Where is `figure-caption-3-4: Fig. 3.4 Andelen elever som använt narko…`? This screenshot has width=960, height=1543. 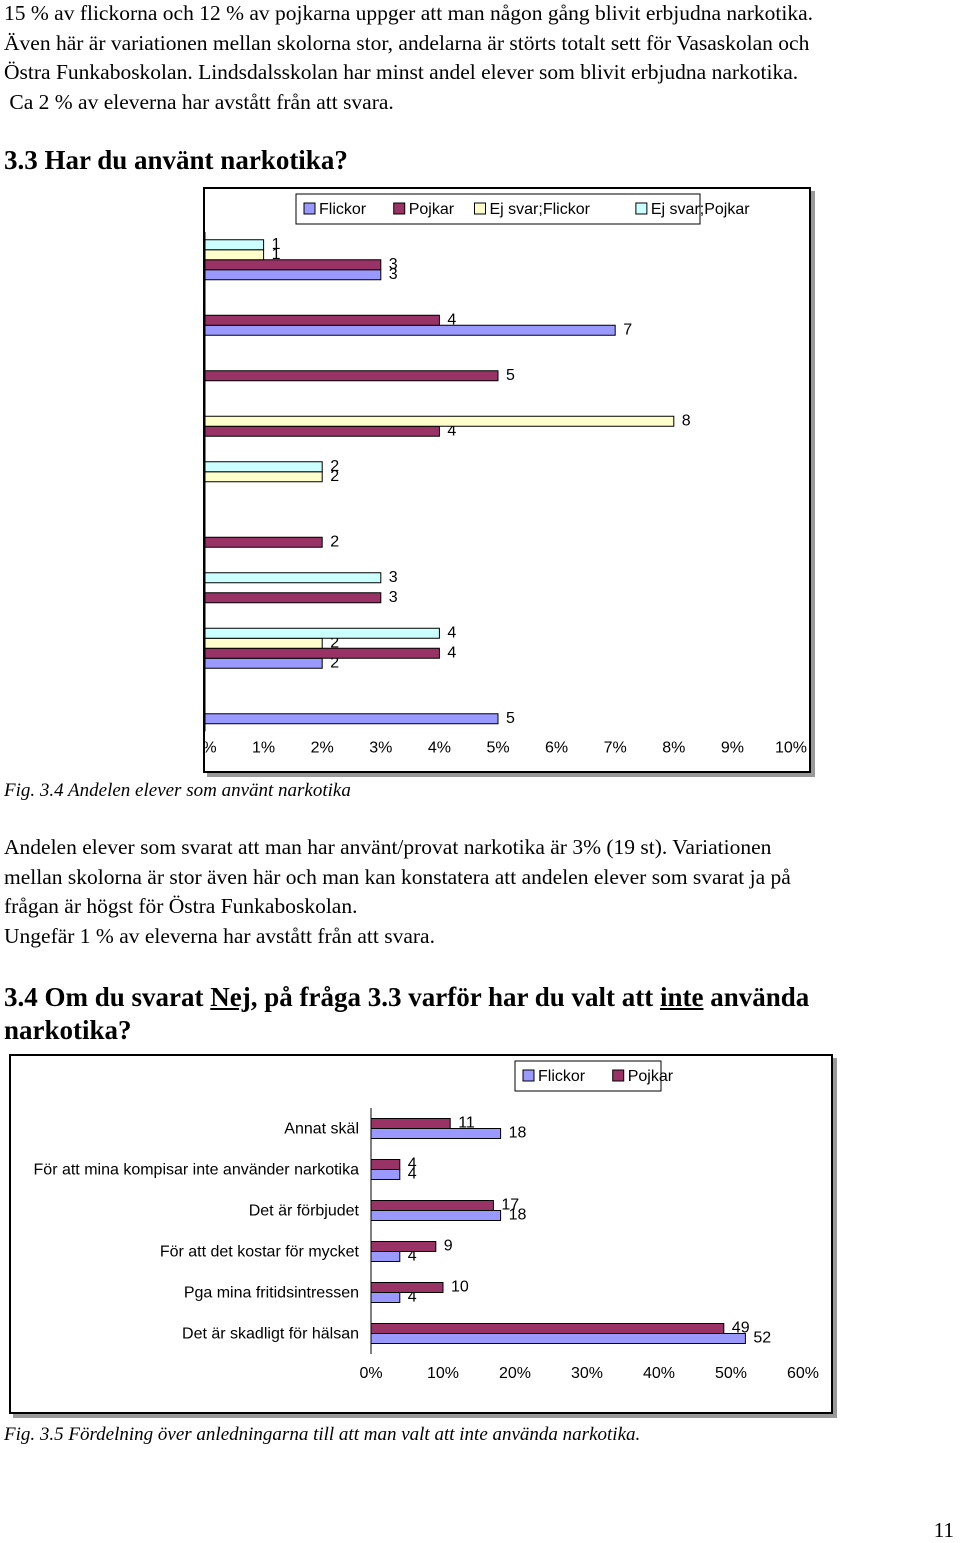 figure-caption-3-4: Fig. 3.4 Andelen elever som använt narko… is located at coordinates (177, 790).